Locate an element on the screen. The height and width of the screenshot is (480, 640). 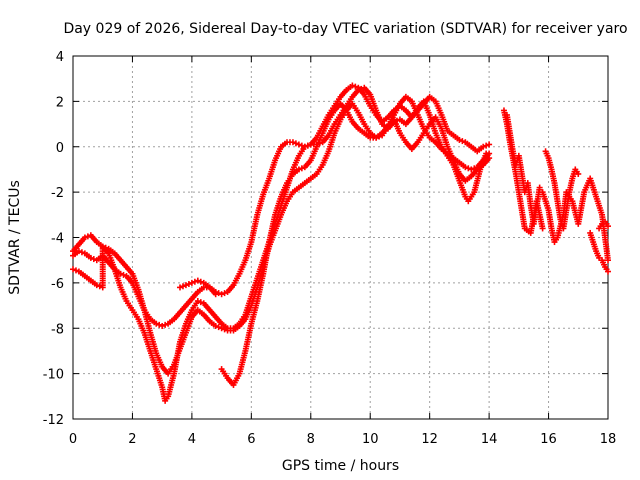
x-tick-label: 18 is located at coordinates (608, 439).